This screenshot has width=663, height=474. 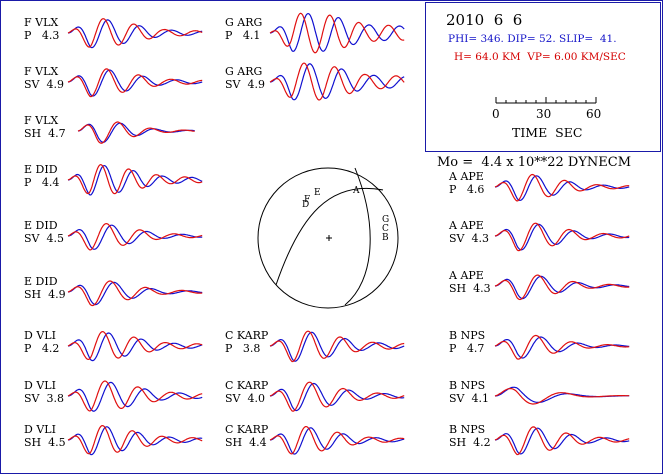 What do you see at coordinates (41, 177) in the screenshot?
I see `trace-label: E DID P 4.4` at bounding box center [41, 177].